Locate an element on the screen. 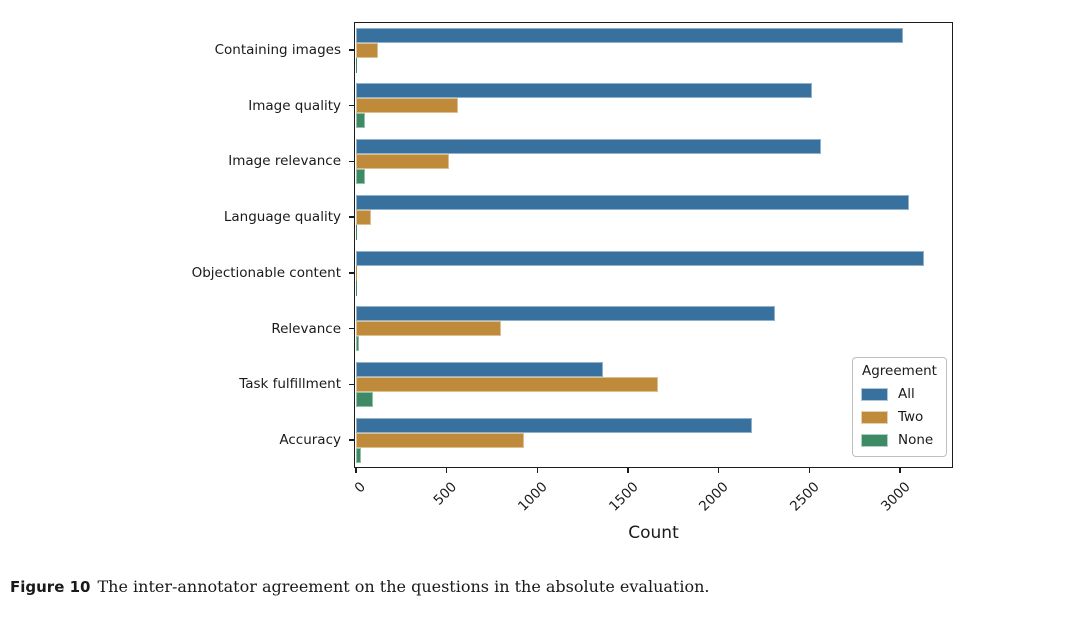 The width and height of the screenshot is (1080, 617). legend-label-all: All is located at coordinates (906, 394).